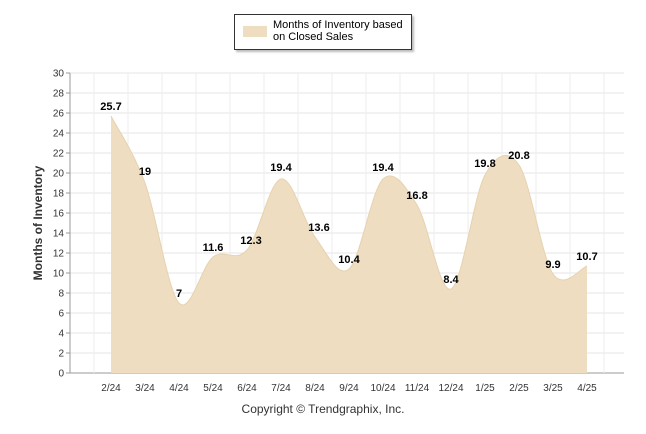  Describe the element at coordinates (110, 107) in the screenshot. I see `data-label: 25.7` at that location.